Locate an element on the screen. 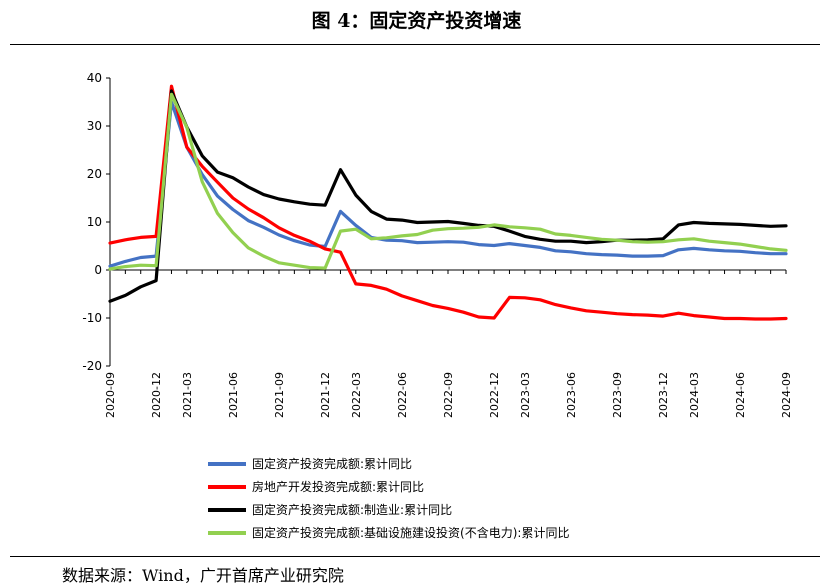 The width and height of the screenshot is (833, 586). x-tick-label: 2022-09 is located at coordinates (448, 395).